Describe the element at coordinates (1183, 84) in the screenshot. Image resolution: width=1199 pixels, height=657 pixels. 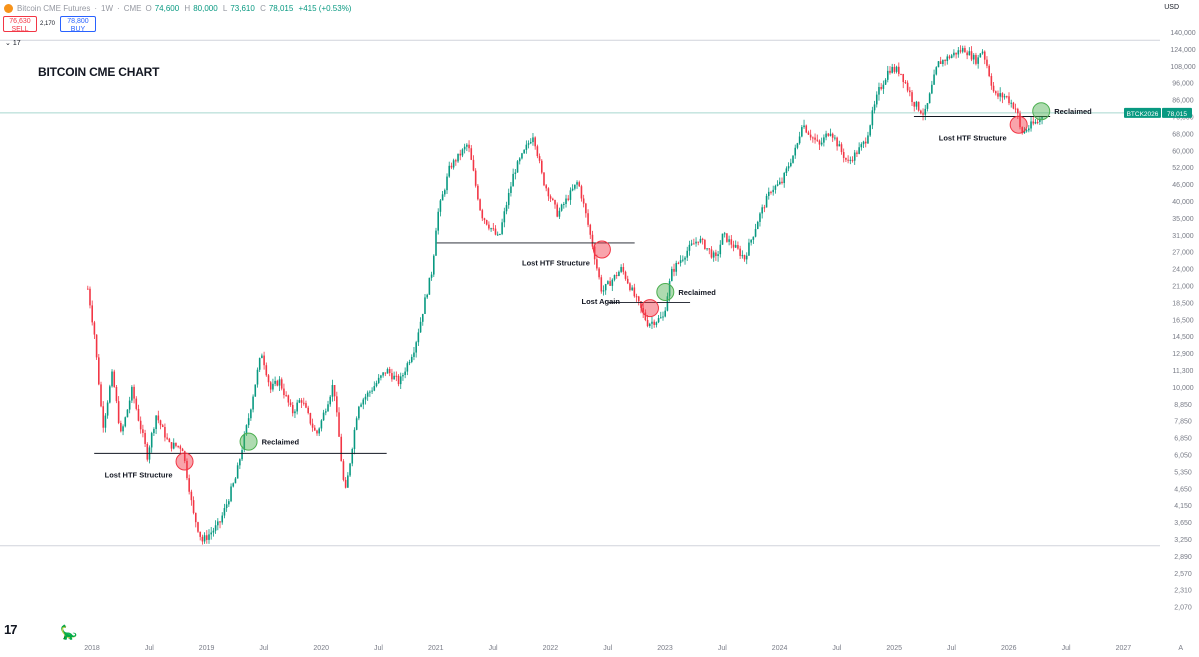
I see `y-tick-label: 96,000` at that location.